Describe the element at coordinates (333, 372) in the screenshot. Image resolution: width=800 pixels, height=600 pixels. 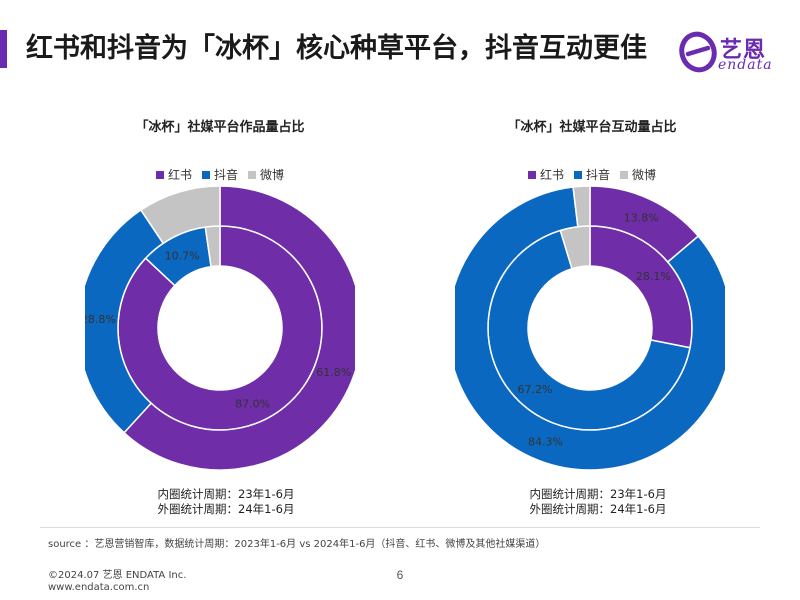
I see `outer-ring-label-hongshu: 61.8%` at that location.